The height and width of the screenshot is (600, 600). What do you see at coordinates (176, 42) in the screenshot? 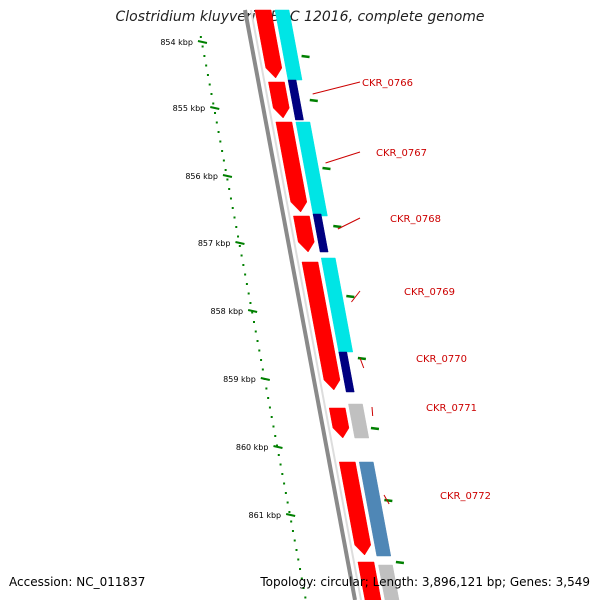
I see `tick-label: 854 kbp` at bounding box center [176, 42].